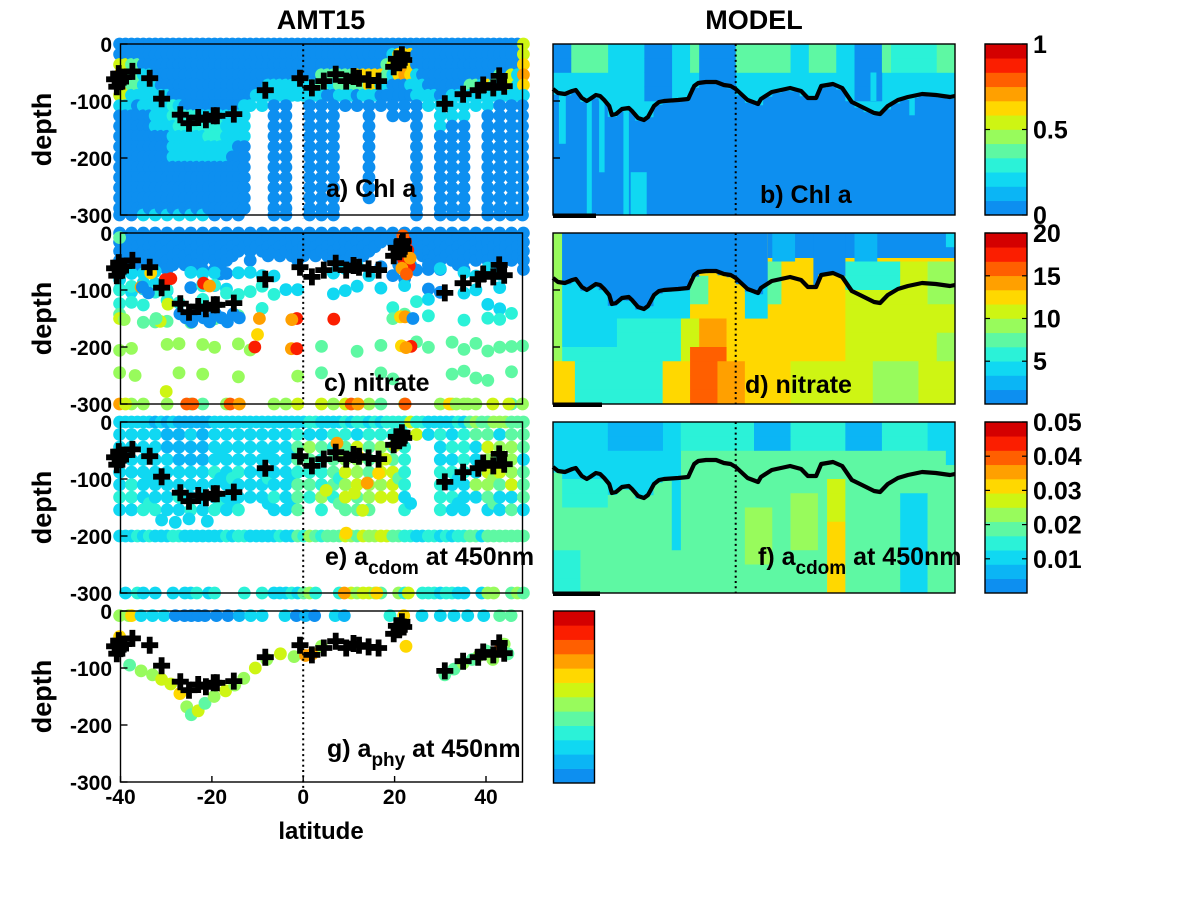 The image size is (1200, 905). I want to click on svg-text: a) Chl a, so click(371, 189).